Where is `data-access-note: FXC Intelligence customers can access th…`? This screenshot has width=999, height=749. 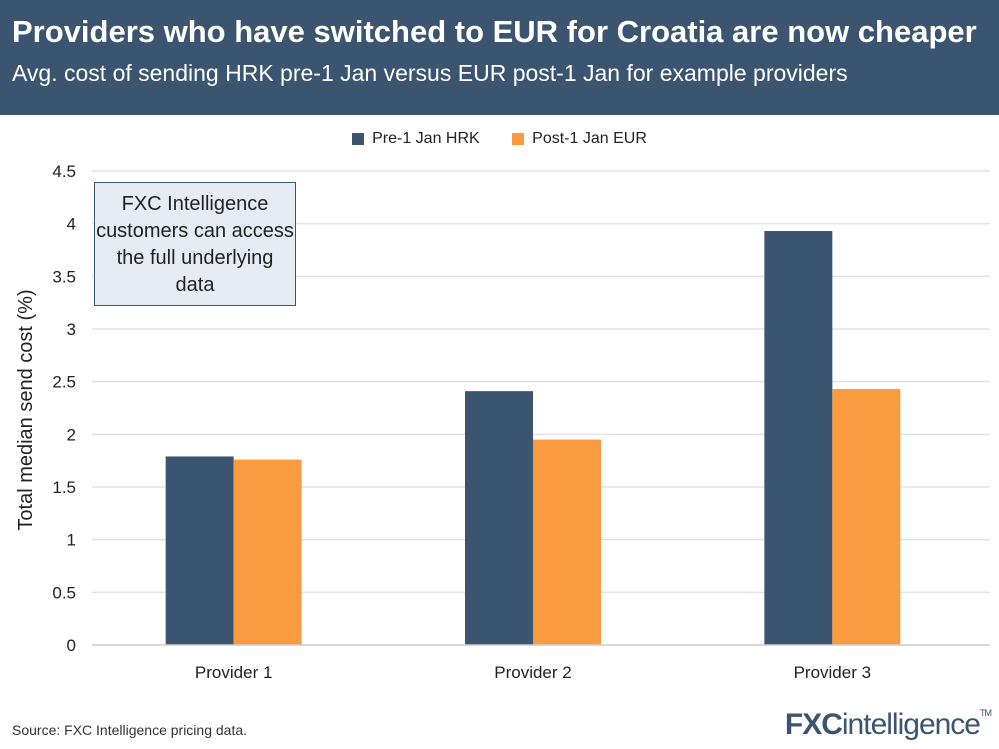
data-access-note: FXC Intelligence customers can access th… is located at coordinates (195, 244).